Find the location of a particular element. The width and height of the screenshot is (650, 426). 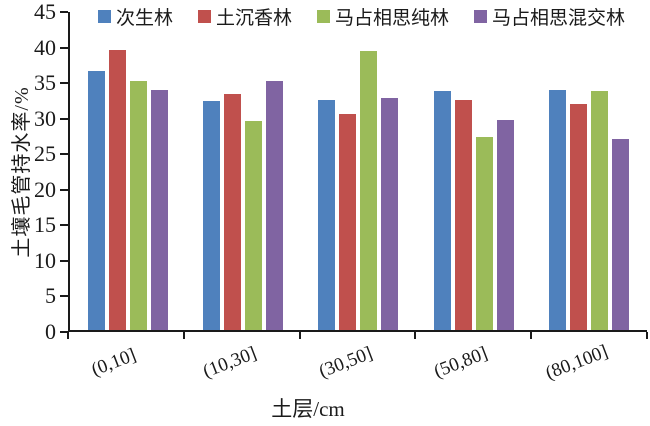

x-category-label: (30,50] is located at coordinates (345, 362).